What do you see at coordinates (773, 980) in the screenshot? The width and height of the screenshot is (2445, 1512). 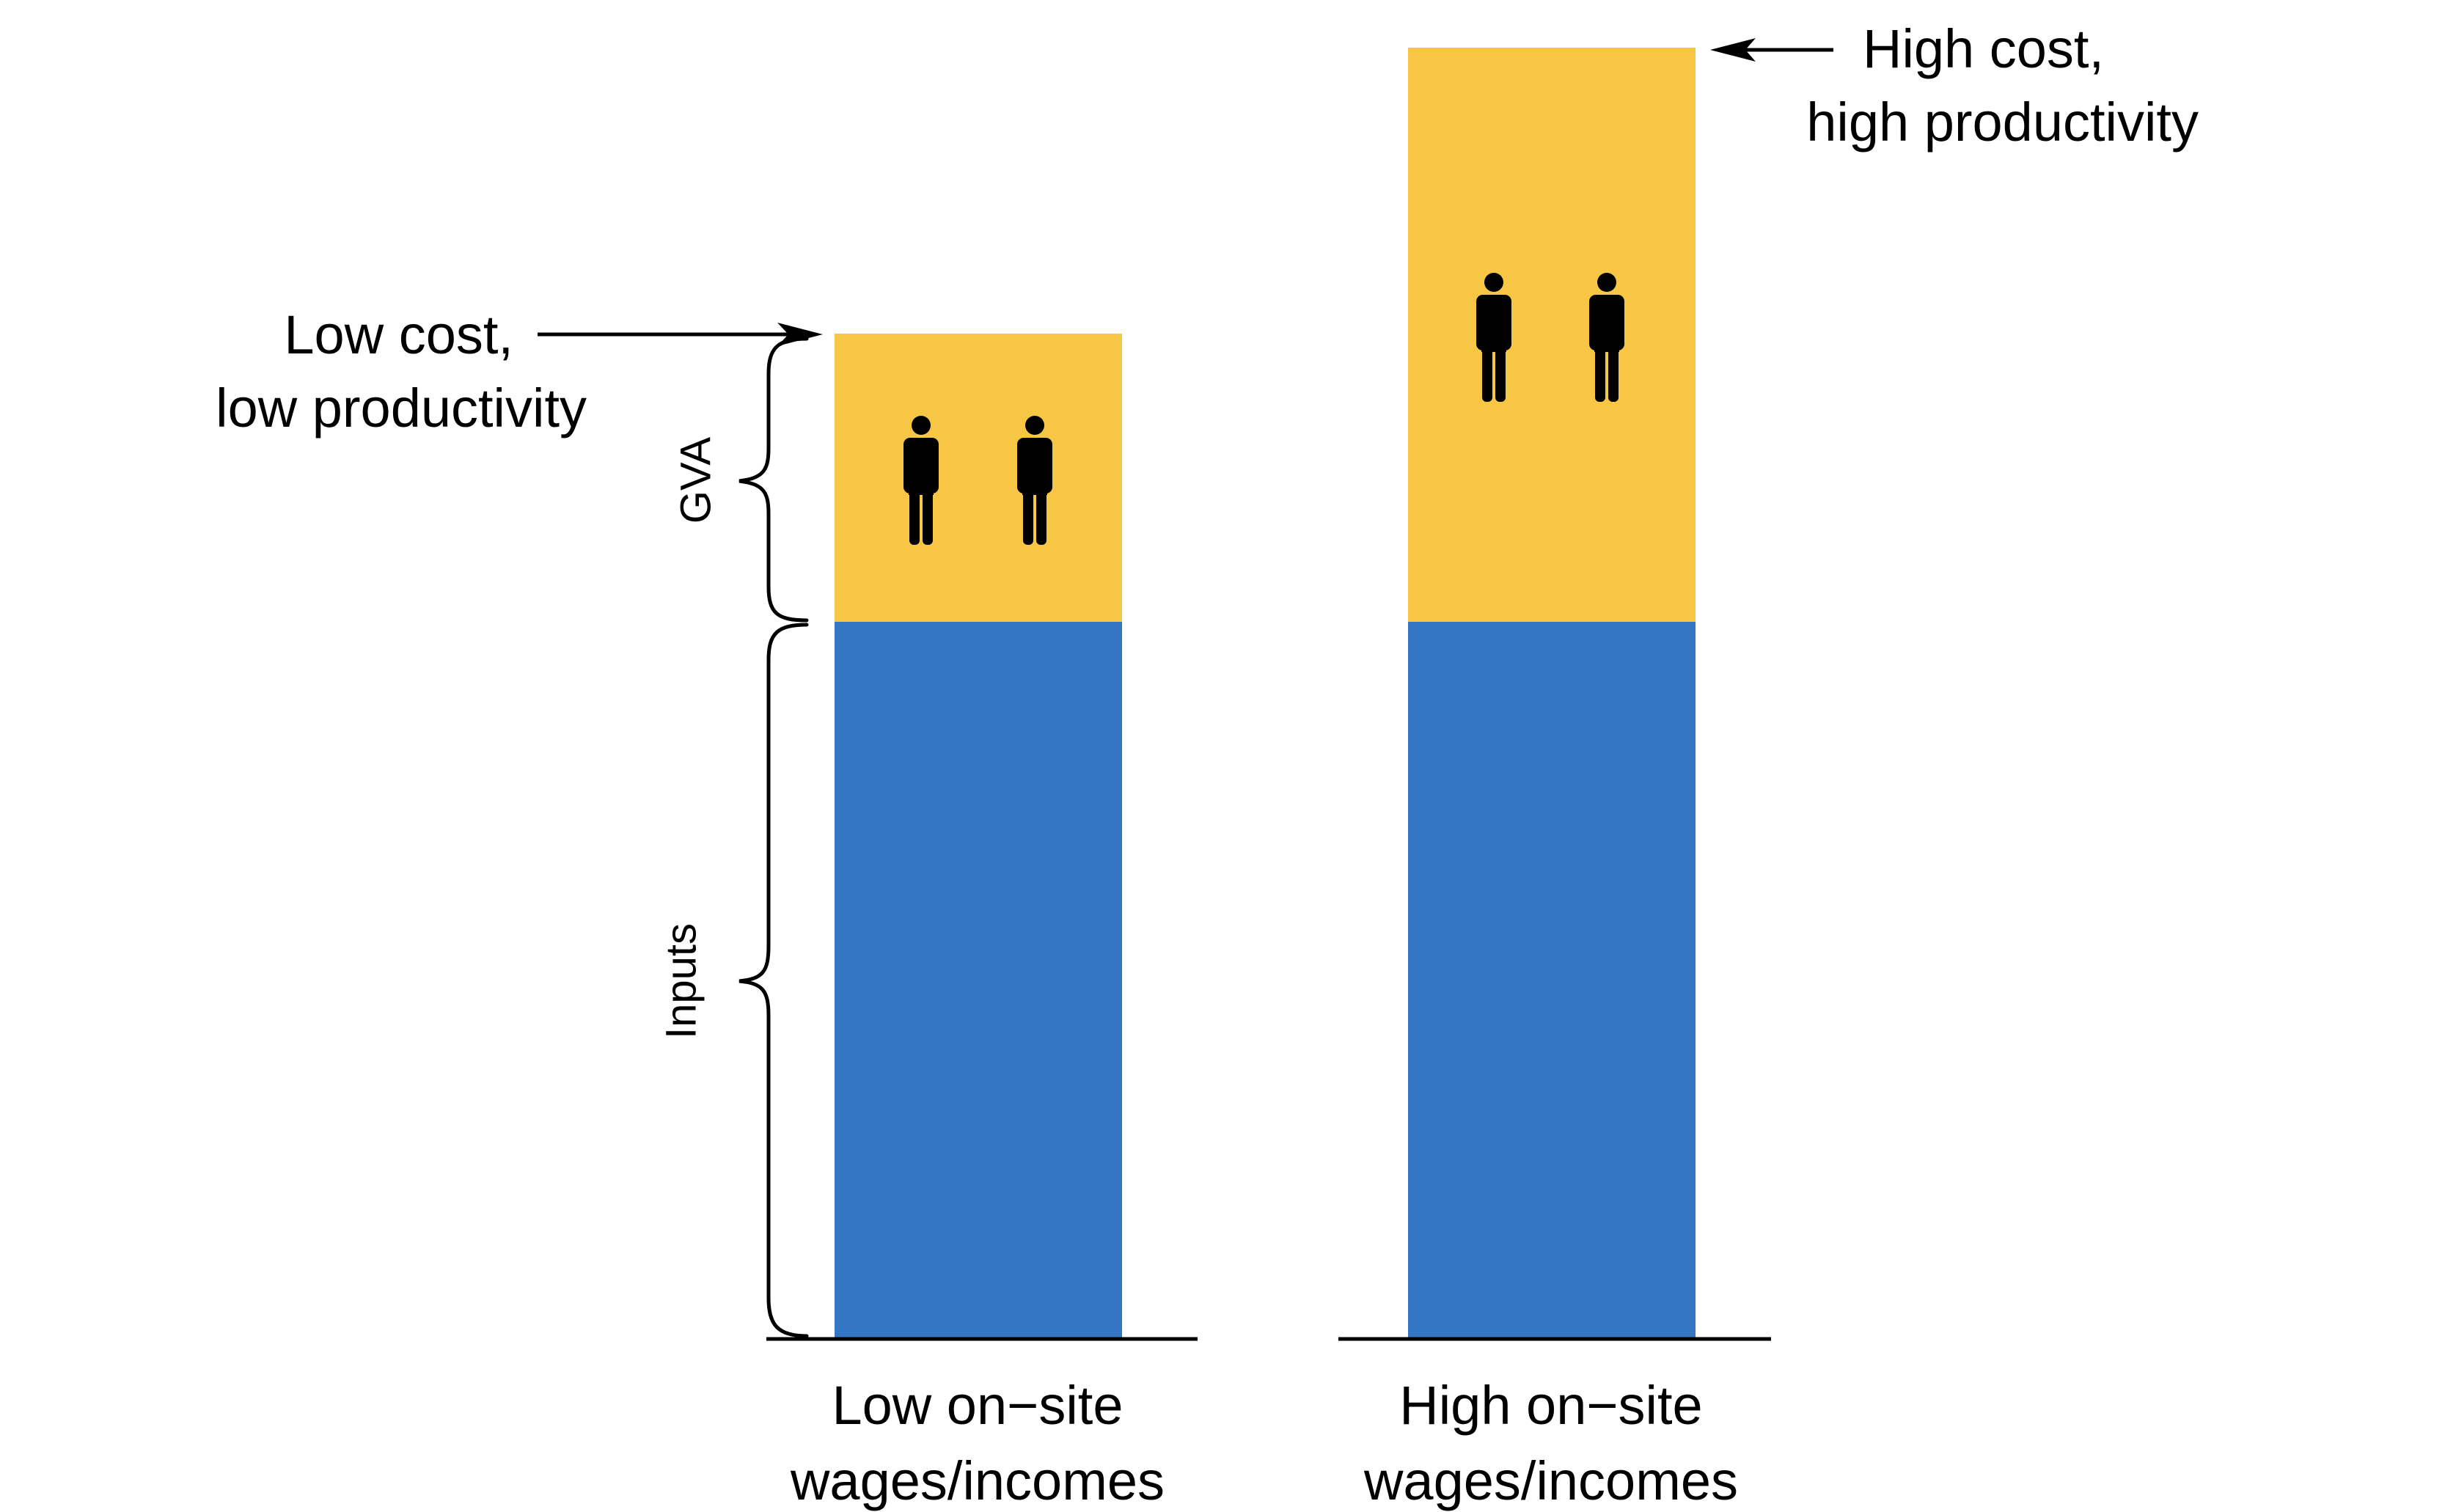 I see `inputs-brace` at bounding box center [773, 980].